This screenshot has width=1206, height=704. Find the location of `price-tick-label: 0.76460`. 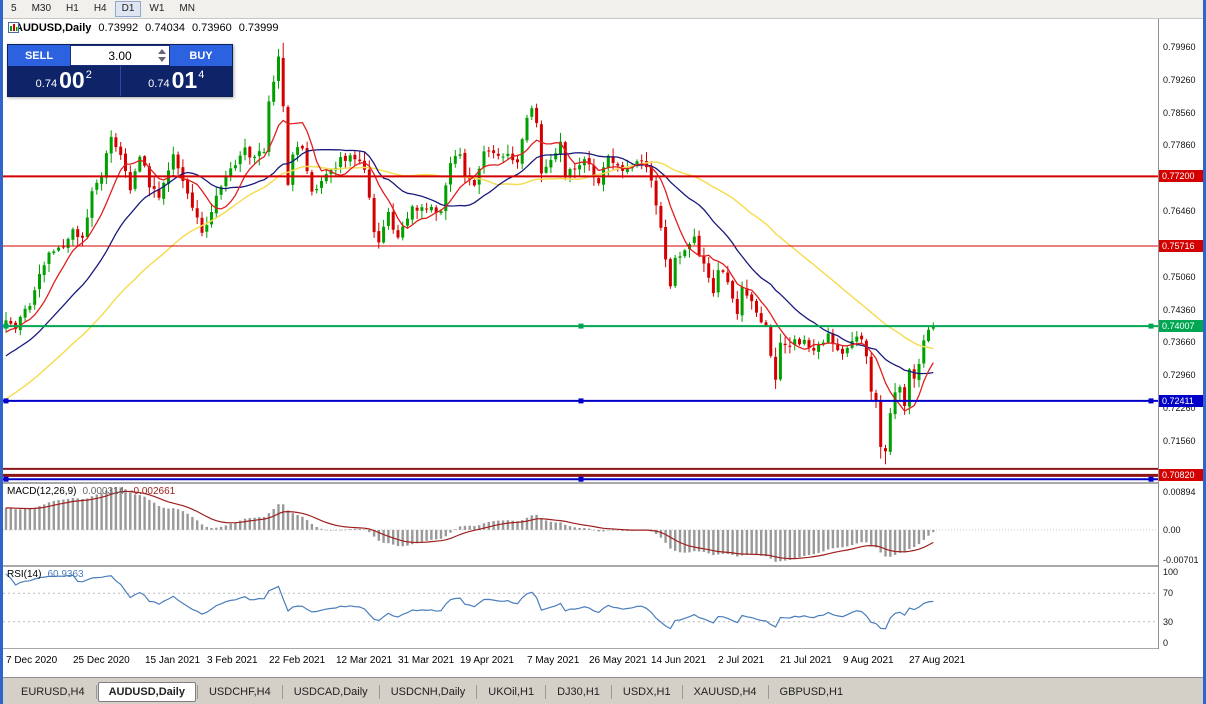

price-tick-label: 0.76460 is located at coordinates (1179, 211).